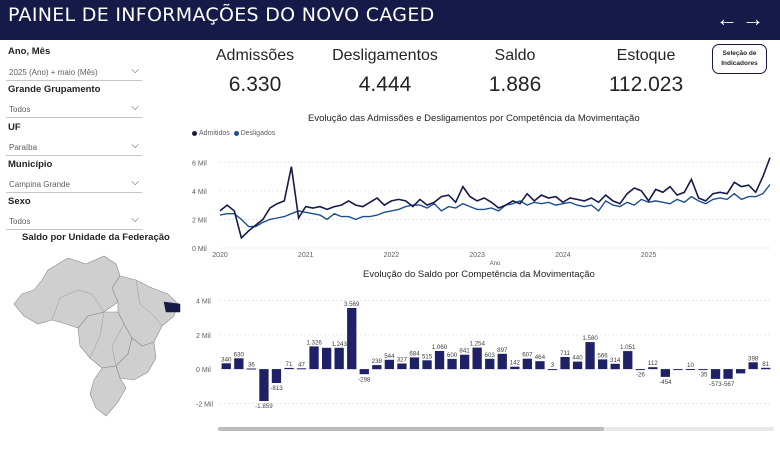 This screenshot has height=470, width=780. What do you see at coordinates (753, 18) in the screenshot?
I see `arrow-right-icon: →` at bounding box center [753, 18].